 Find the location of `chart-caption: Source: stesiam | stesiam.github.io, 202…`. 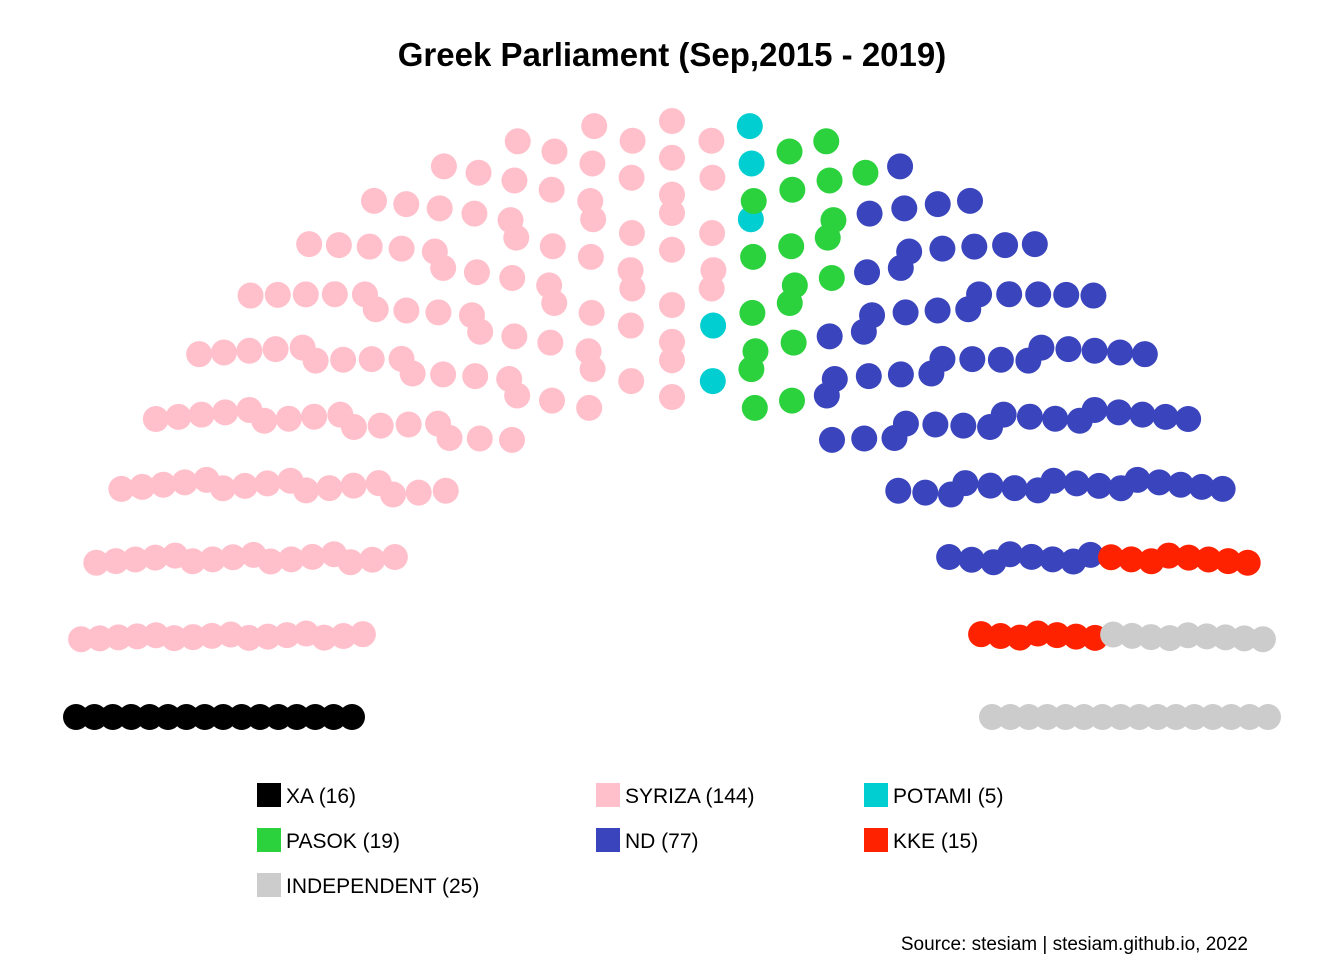

chart-caption: Source: stesiam | stesiam.github.io, 202… is located at coordinates (1074, 944).